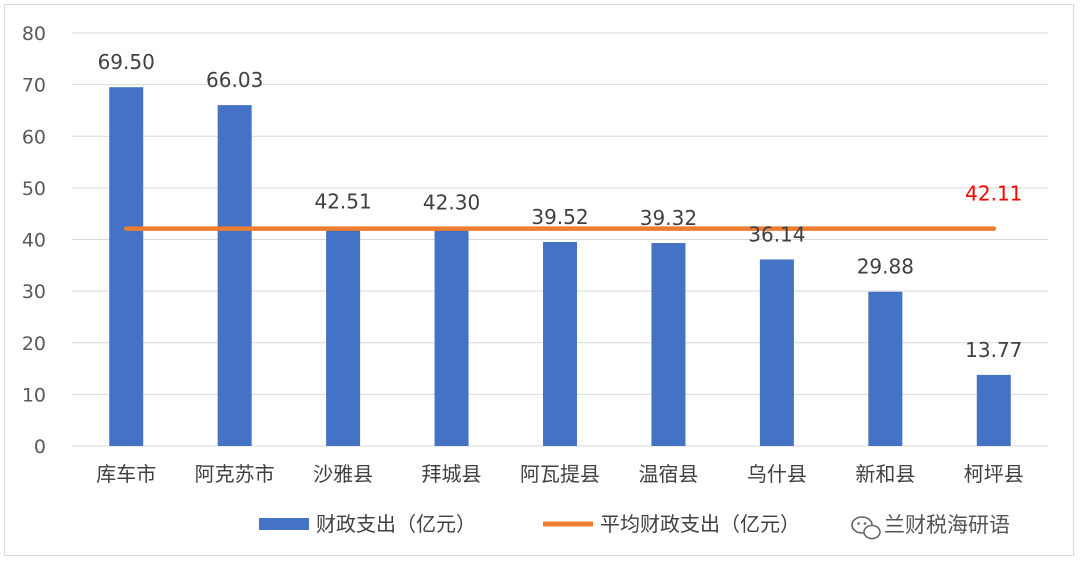  What do you see at coordinates (451, 203) in the screenshot?
I see `bar-data-label: 42.30` at bounding box center [451, 203].